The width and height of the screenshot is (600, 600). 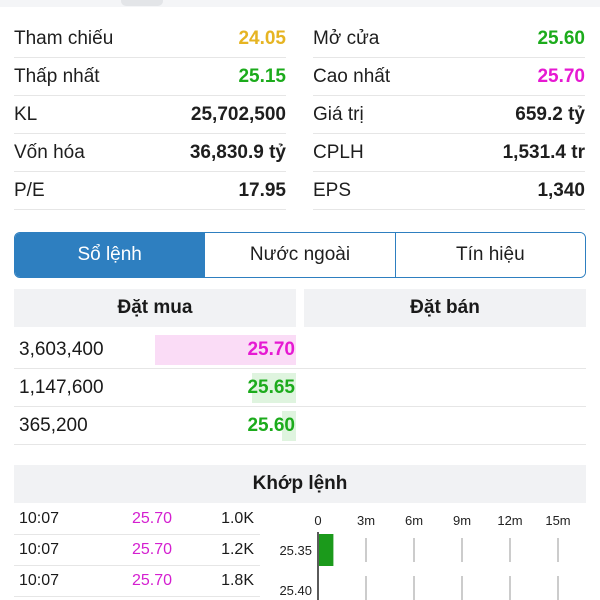 What do you see at coordinates (346, 38) in the screenshot?
I see `stat-label: Mở cửa` at bounding box center [346, 38].